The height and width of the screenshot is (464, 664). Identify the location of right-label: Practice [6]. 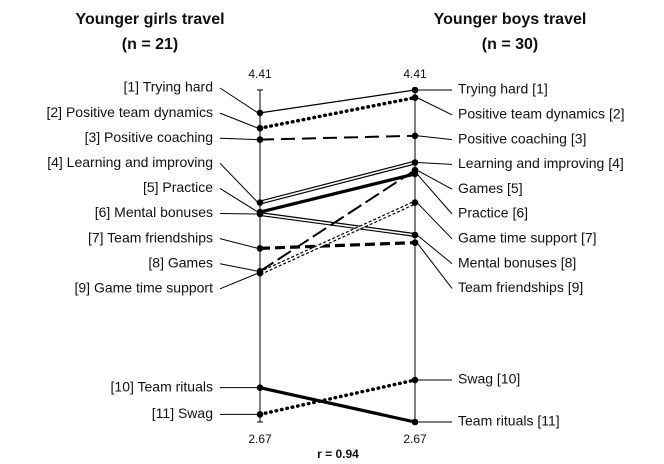
(493, 213).